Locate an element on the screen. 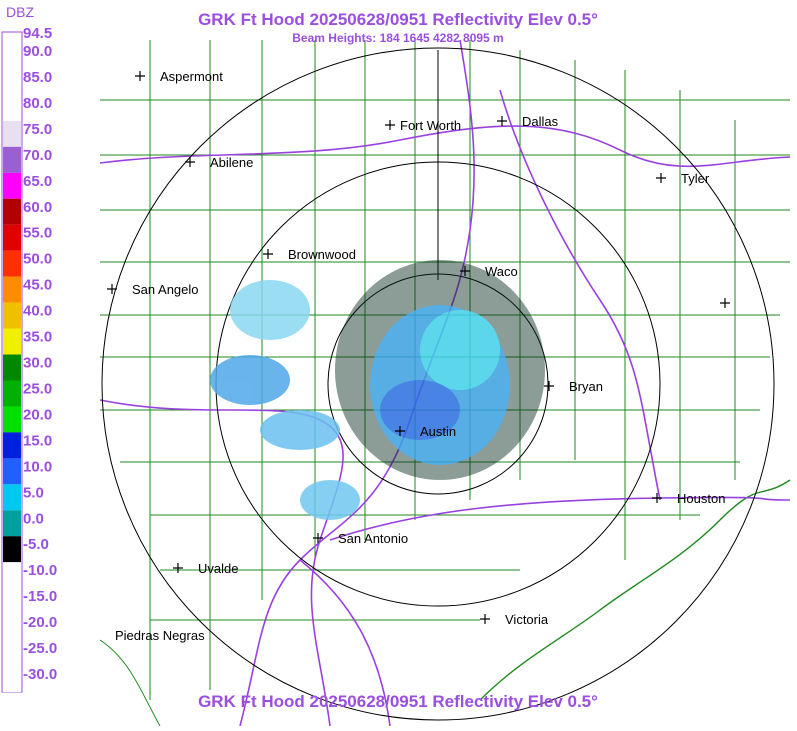 Image resolution: width=797 pixels, height=731 pixels. scale-label: 94.5 is located at coordinates (37, 33).